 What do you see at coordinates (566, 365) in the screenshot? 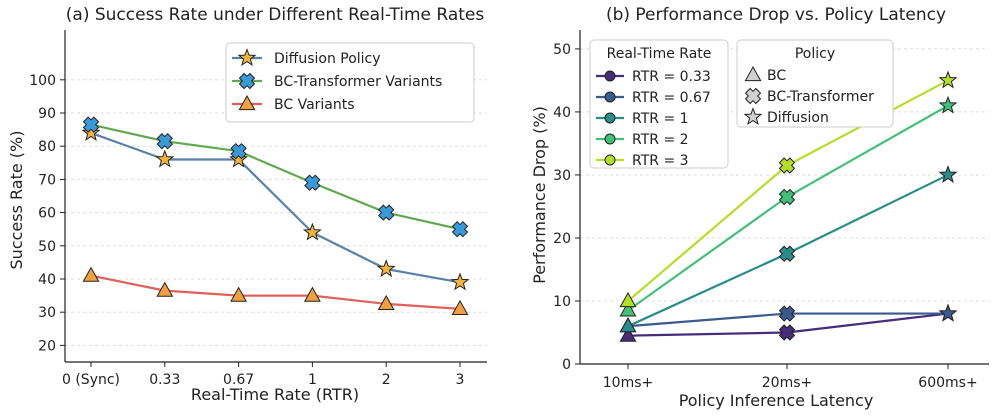
I see `y-tick-label: 0` at bounding box center [566, 365].